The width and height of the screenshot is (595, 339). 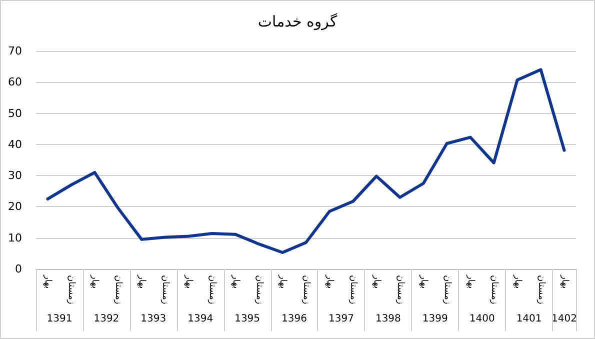 I want to click on text: 1396, so click(x=294, y=319).